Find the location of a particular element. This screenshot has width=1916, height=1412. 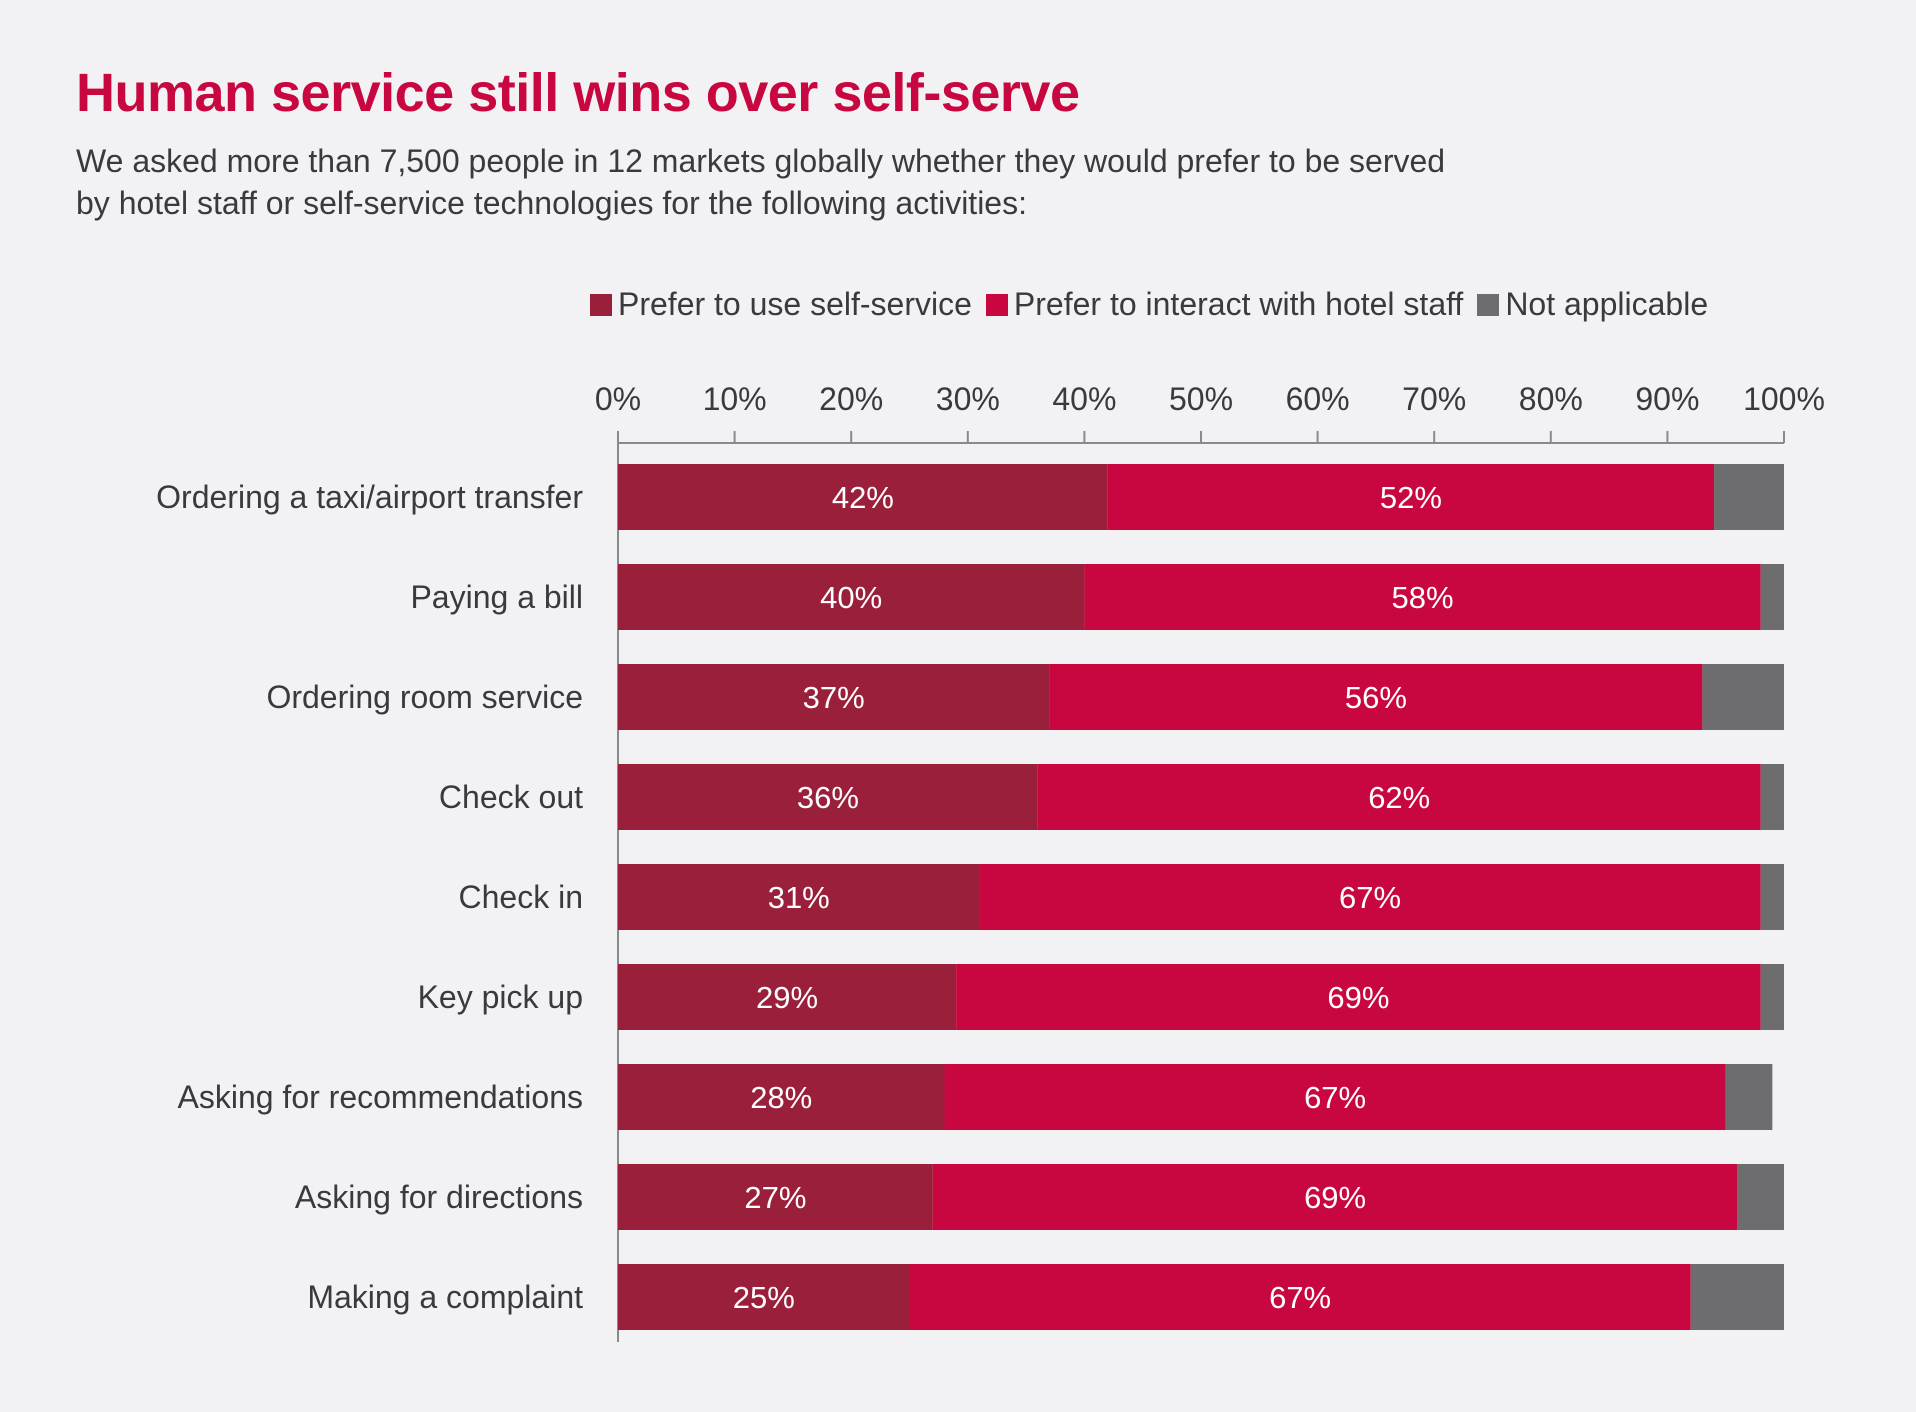

data-label: 29% is located at coordinates (787, 997).